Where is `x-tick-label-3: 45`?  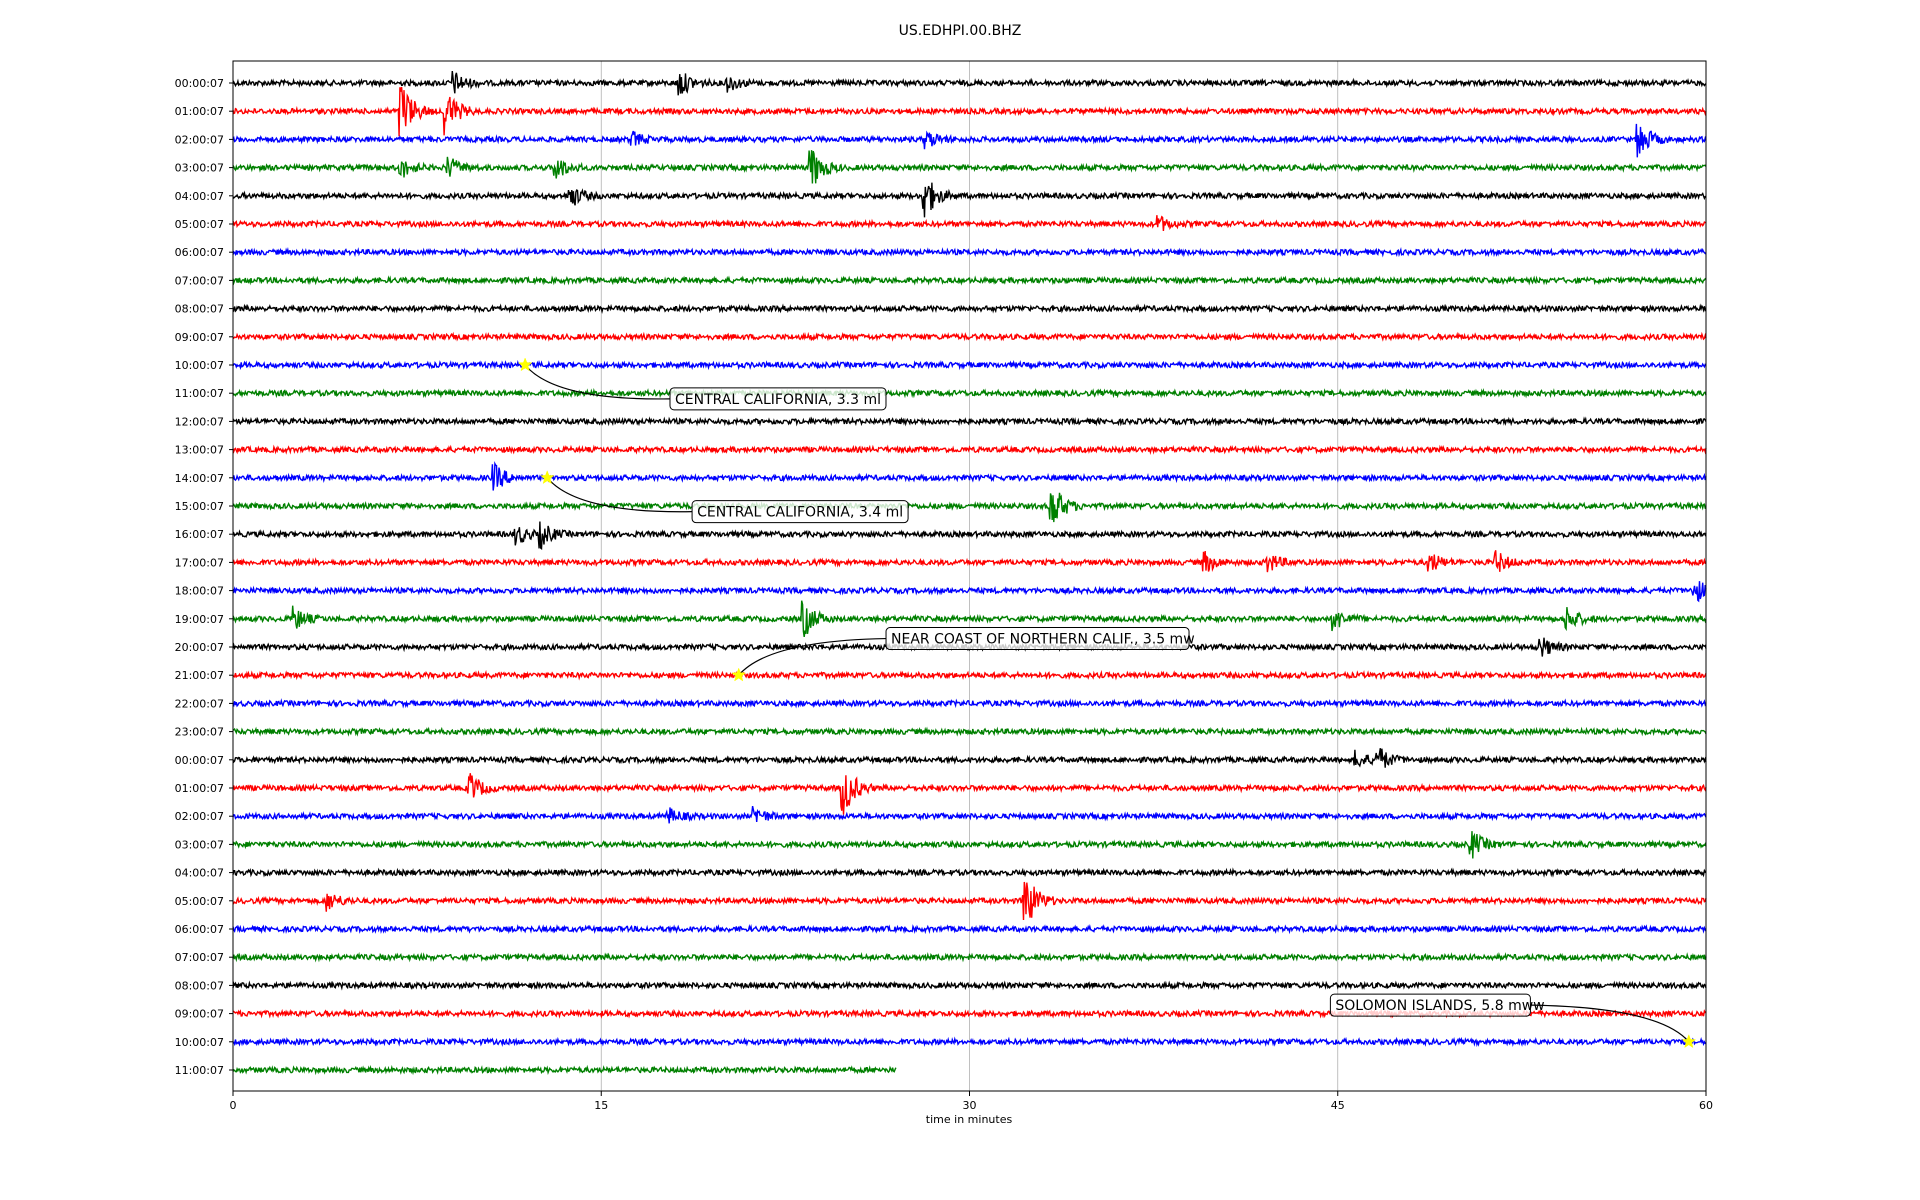 x-tick-label-3: 45 is located at coordinates (1338, 1105).